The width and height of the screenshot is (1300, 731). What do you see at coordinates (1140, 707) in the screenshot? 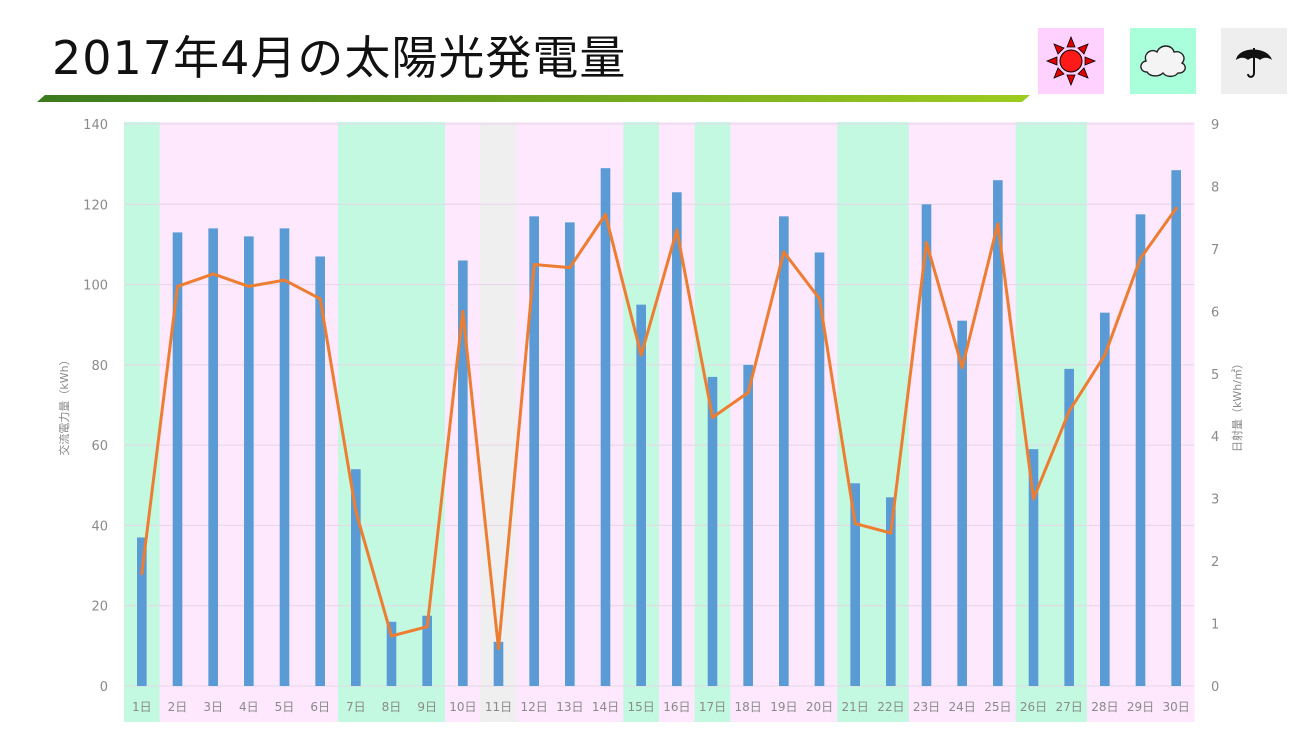
I see `x-tick-label: 29日` at bounding box center [1140, 707].